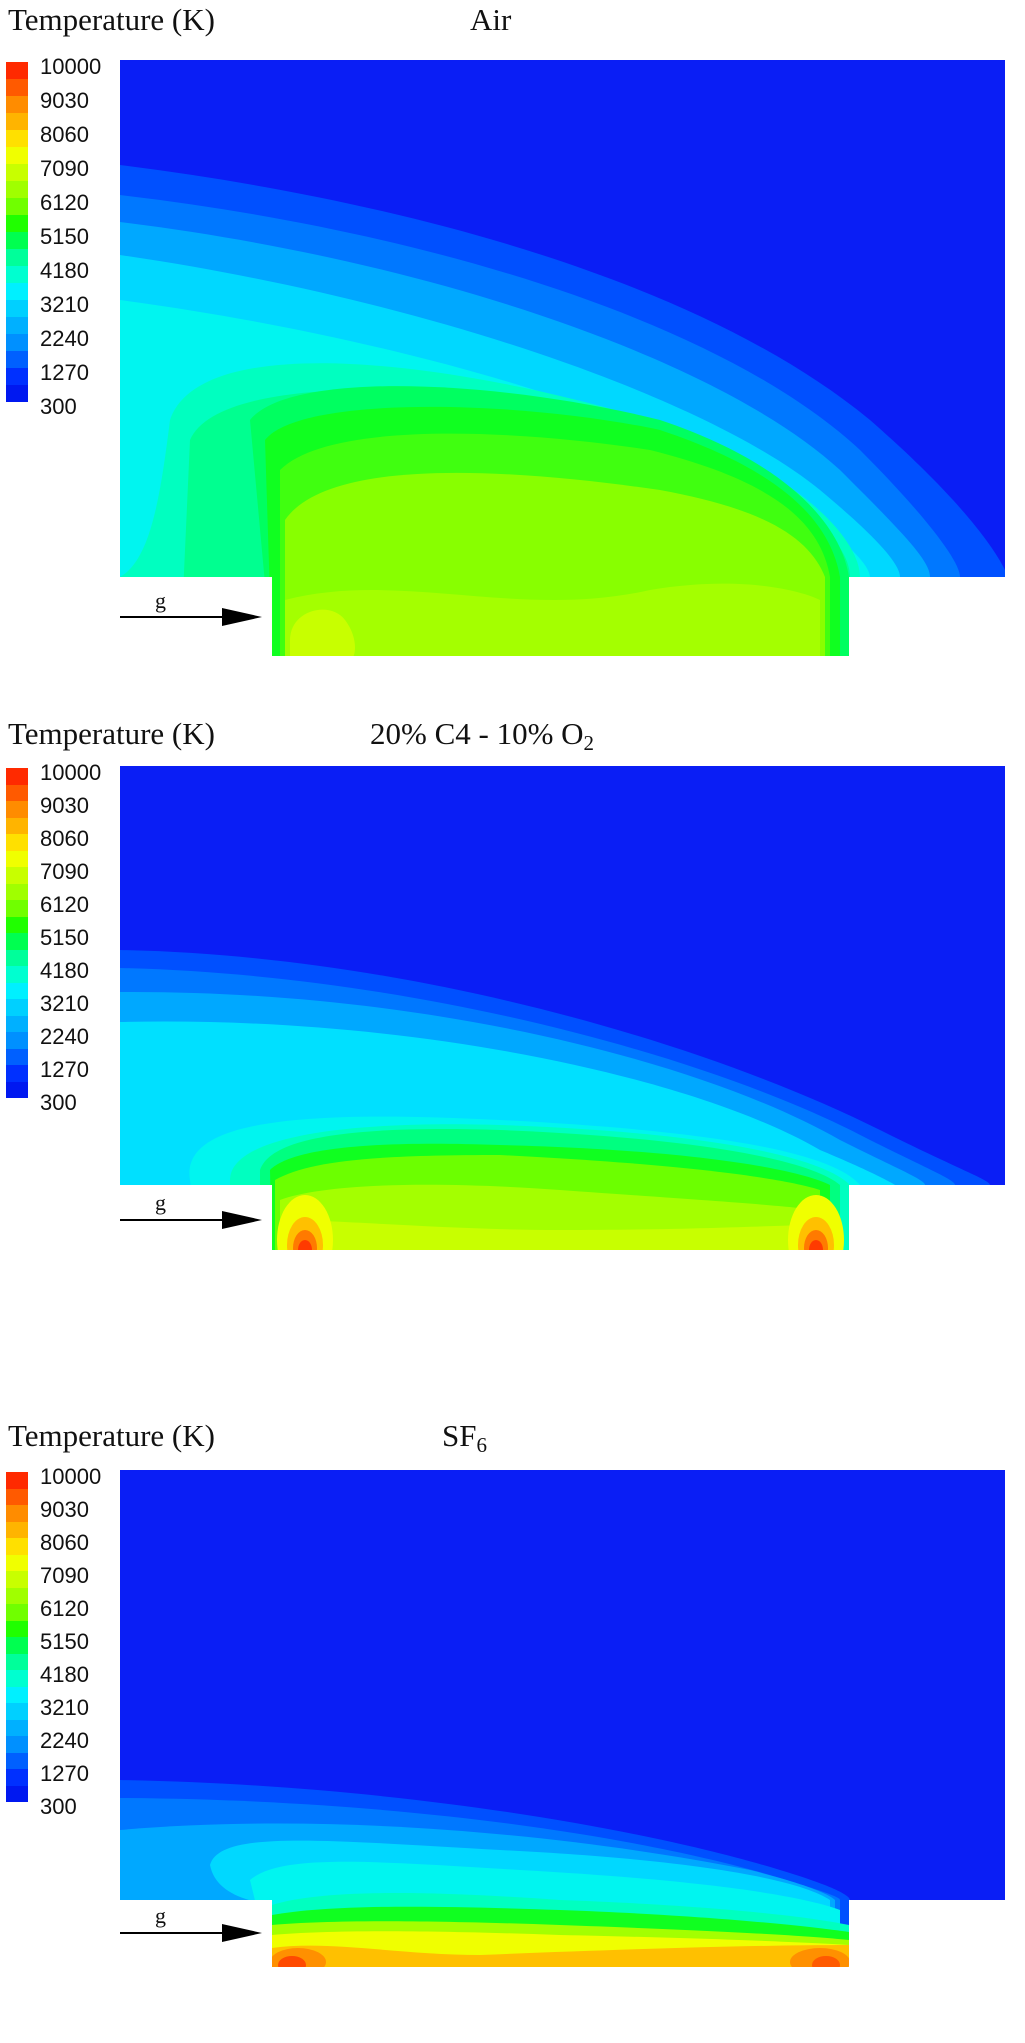 The width and height of the screenshot is (1025, 2043). What do you see at coordinates (482, 735) in the screenshot?
I see `panel-title: 20% C4 - 10% O2` at bounding box center [482, 735].